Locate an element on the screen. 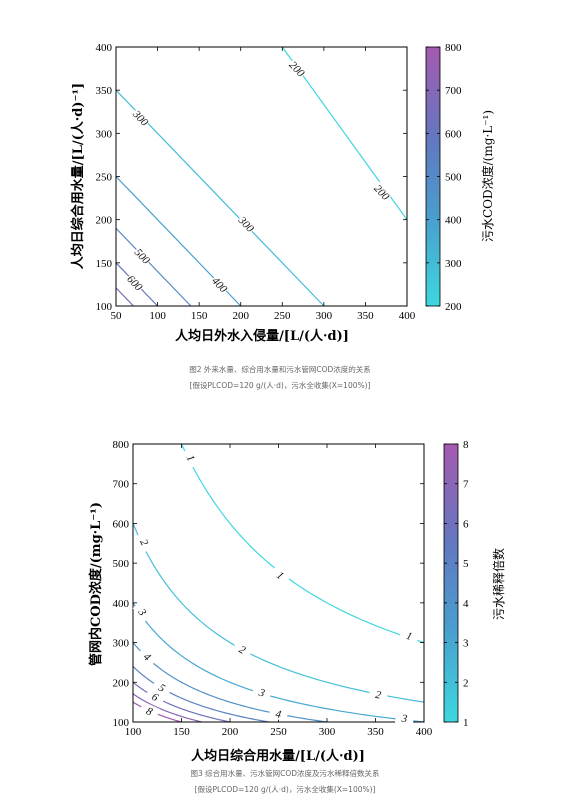 The image size is (571, 807). x-tick-label: 350 is located at coordinates (365, 316).